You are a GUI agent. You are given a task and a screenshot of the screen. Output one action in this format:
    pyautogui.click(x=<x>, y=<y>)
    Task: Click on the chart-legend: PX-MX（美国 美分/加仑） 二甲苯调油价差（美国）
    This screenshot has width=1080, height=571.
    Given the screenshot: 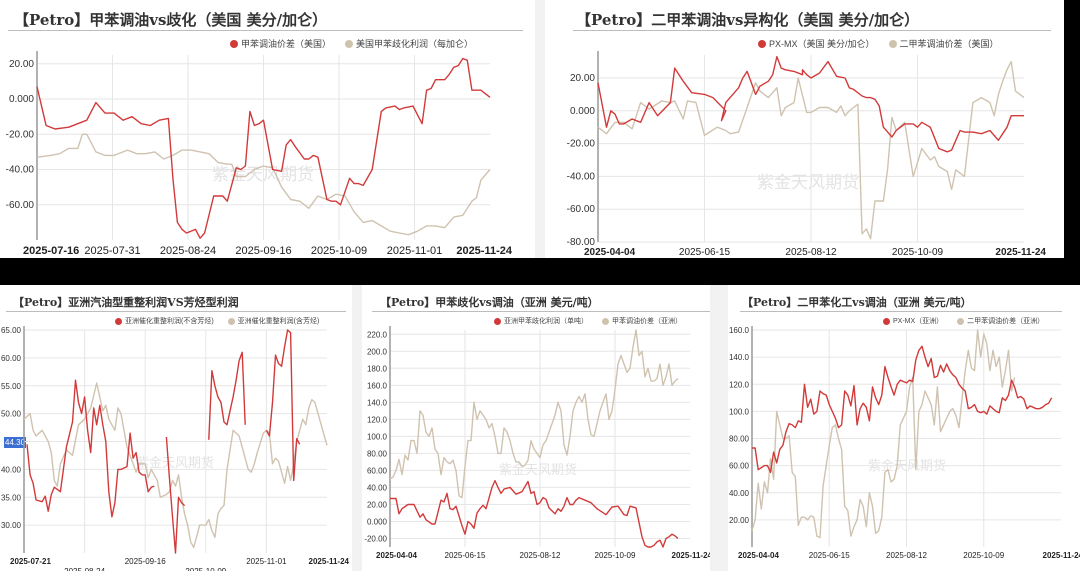 What is the action you would take?
    pyautogui.click(x=878, y=43)
    